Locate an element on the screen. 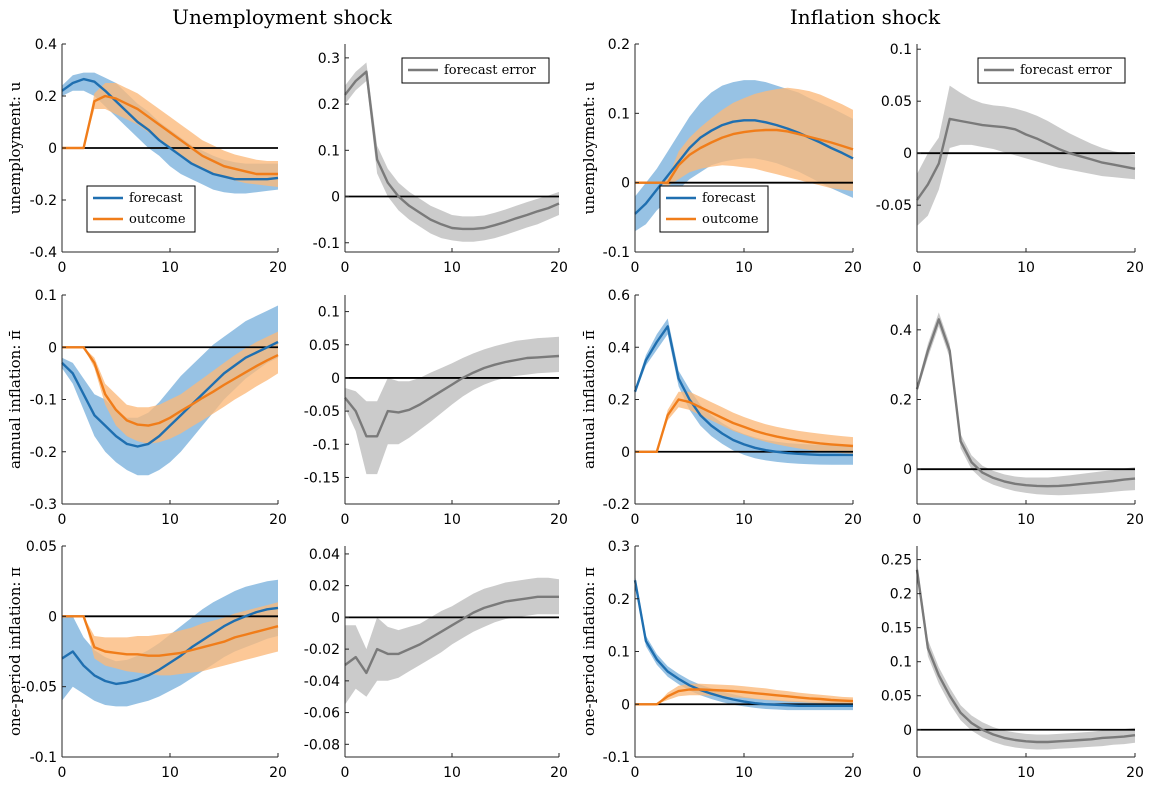 The width and height of the screenshot is (1151, 786). legend-label: forecast error is located at coordinates (490, 70).